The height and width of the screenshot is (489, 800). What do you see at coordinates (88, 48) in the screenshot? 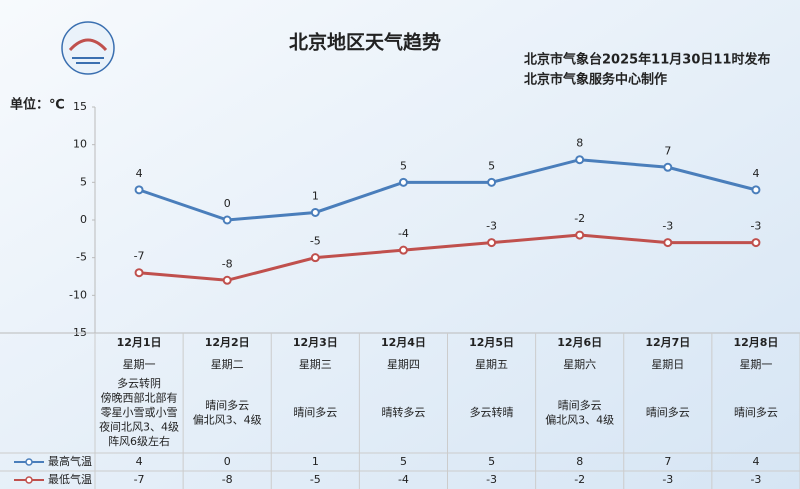
I see `logo` at bounding box center [88, 48].